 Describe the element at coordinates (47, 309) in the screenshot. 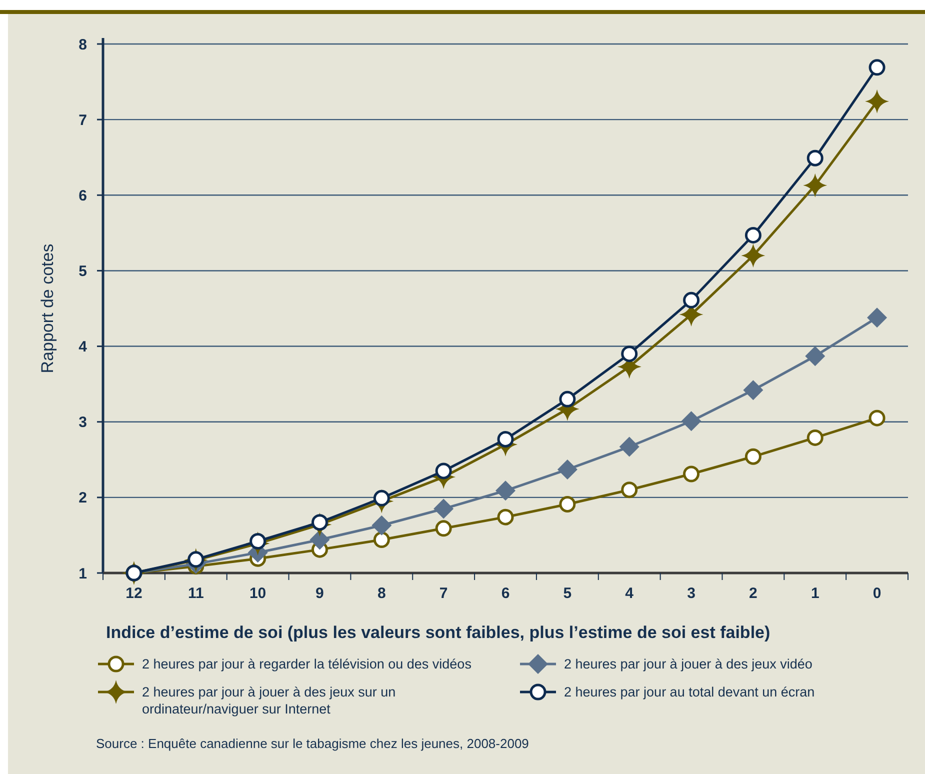

I see `y-axis-title: Rapport de cotes` at that location.